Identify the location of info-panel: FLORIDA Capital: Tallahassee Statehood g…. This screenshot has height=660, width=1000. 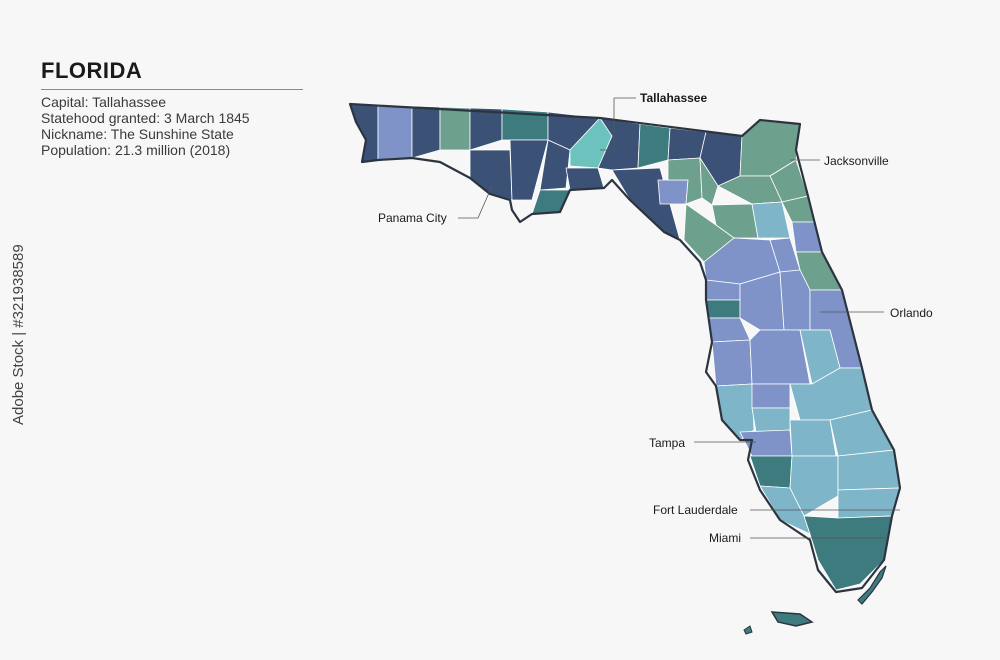
(172, 108).